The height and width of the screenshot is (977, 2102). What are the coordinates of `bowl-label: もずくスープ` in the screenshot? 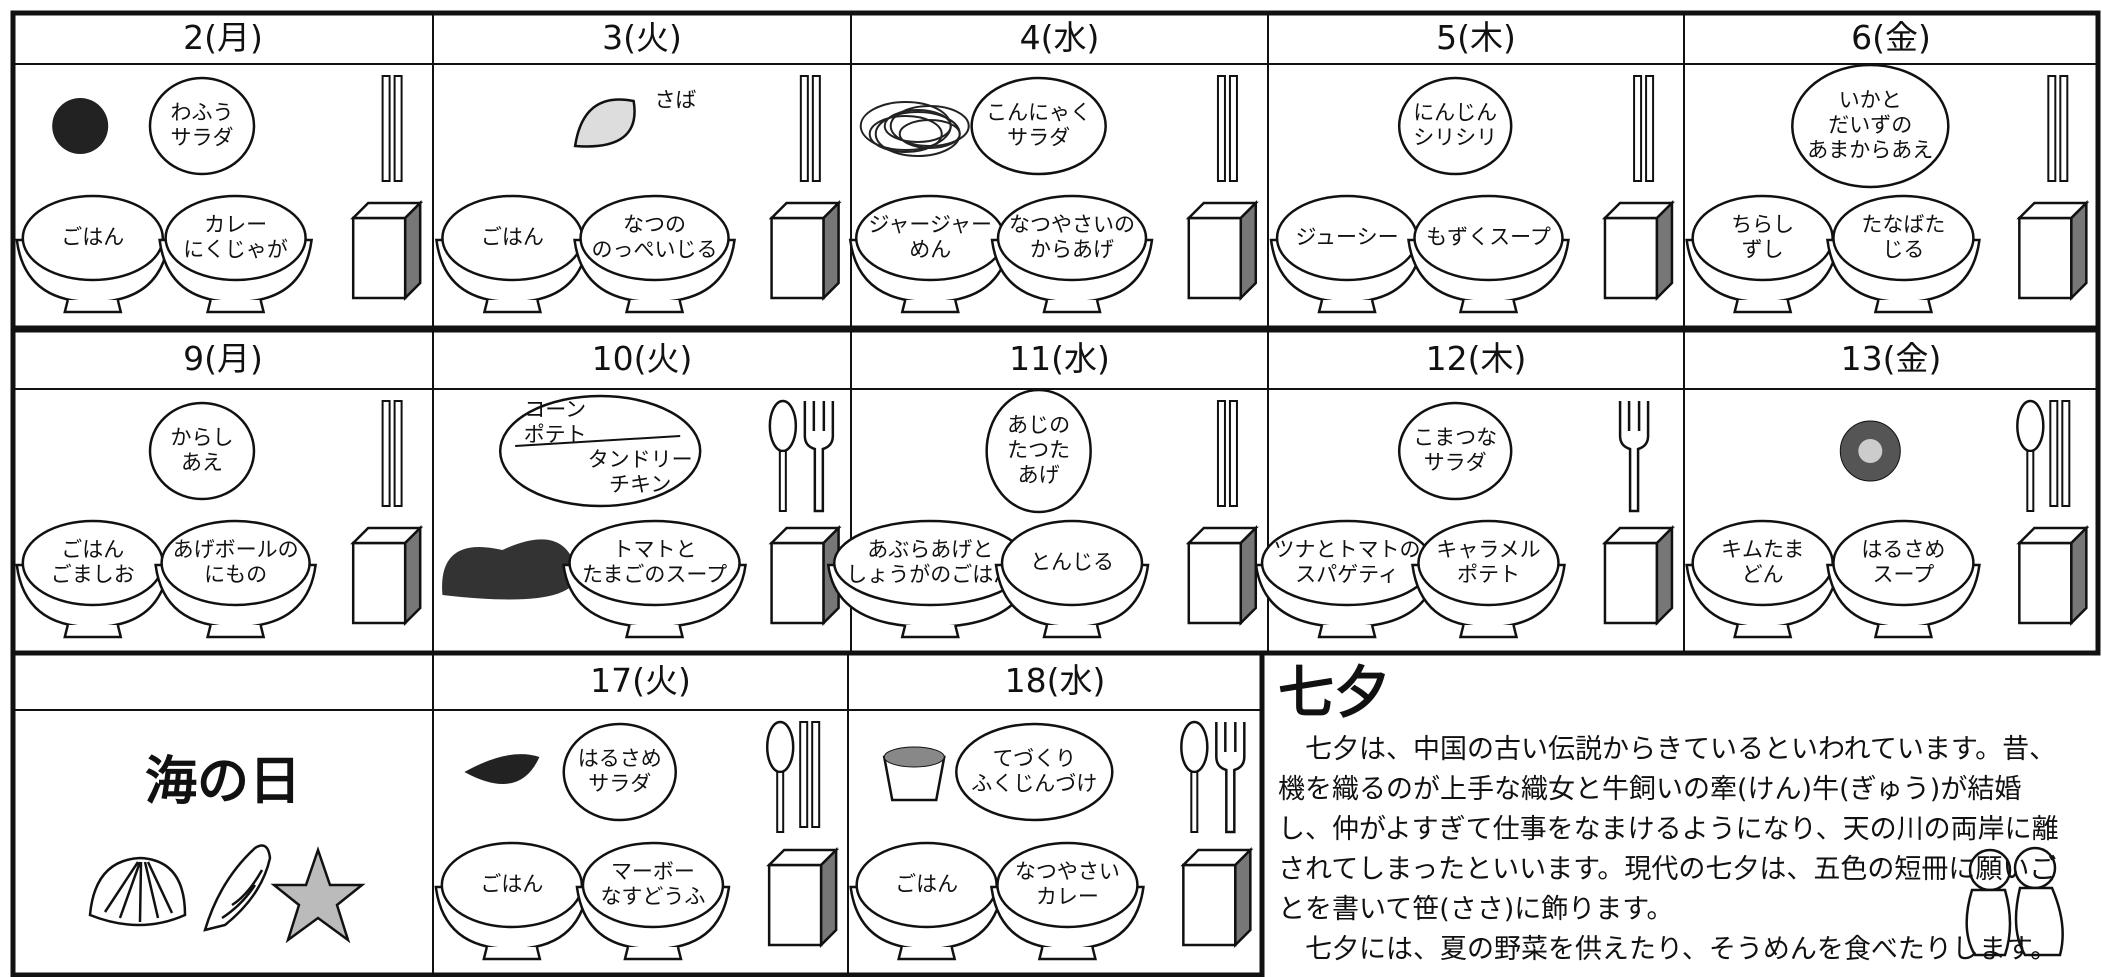 It's located at (1488, 237).